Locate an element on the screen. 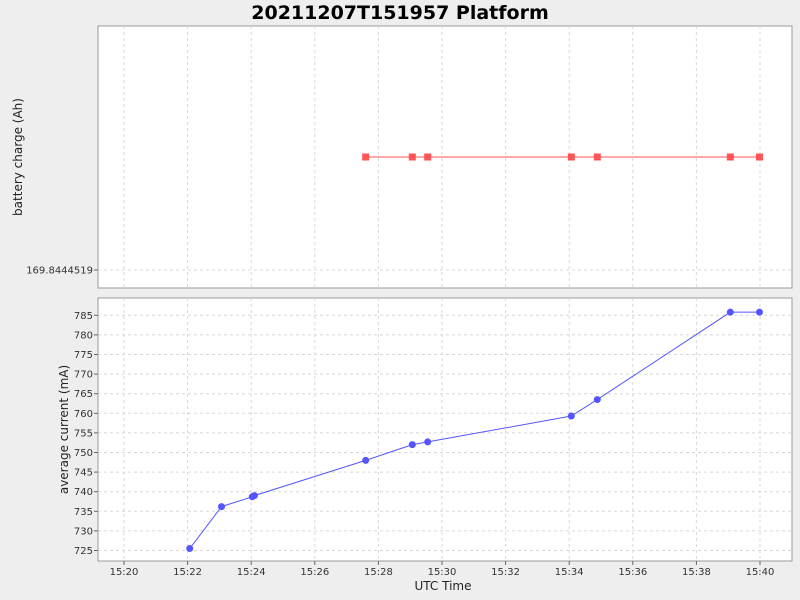 The height and width of the screenshot is (600, 800). x-tick-label: 15:22 is located at coordinates (187, 572).